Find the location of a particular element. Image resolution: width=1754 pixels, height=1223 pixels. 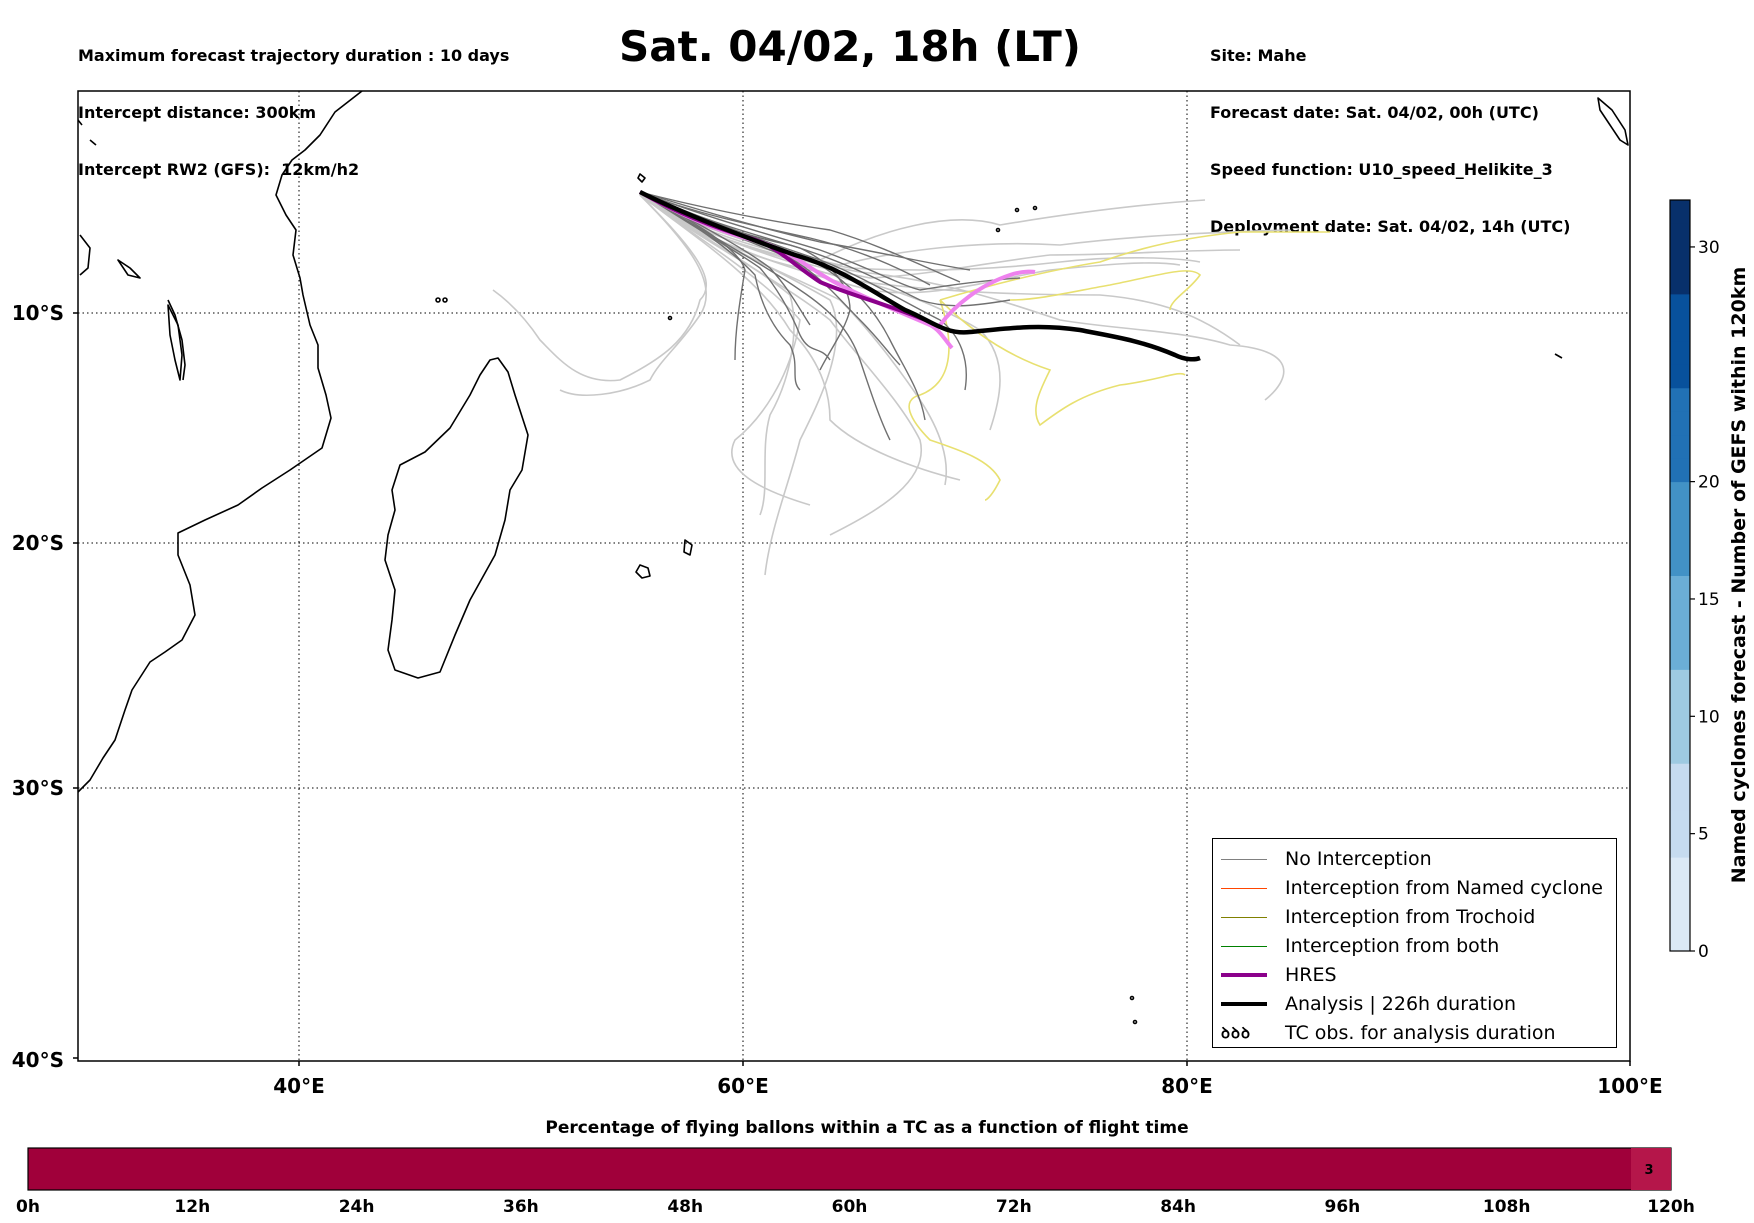

timebar-tick-label: 120h is located at coordinates (1671, 1207).